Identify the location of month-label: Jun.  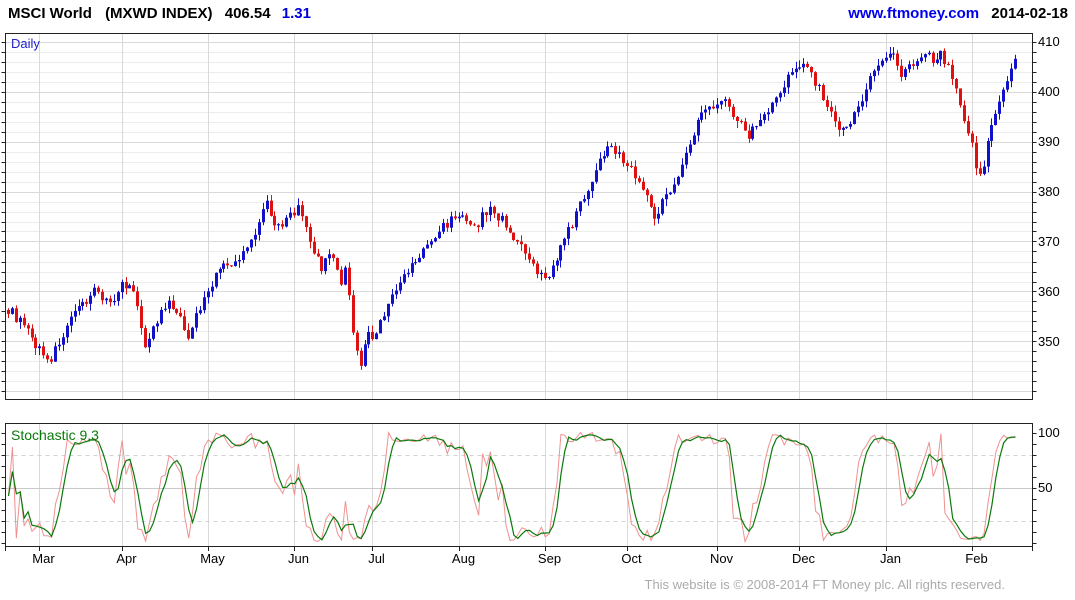
(298, 558).